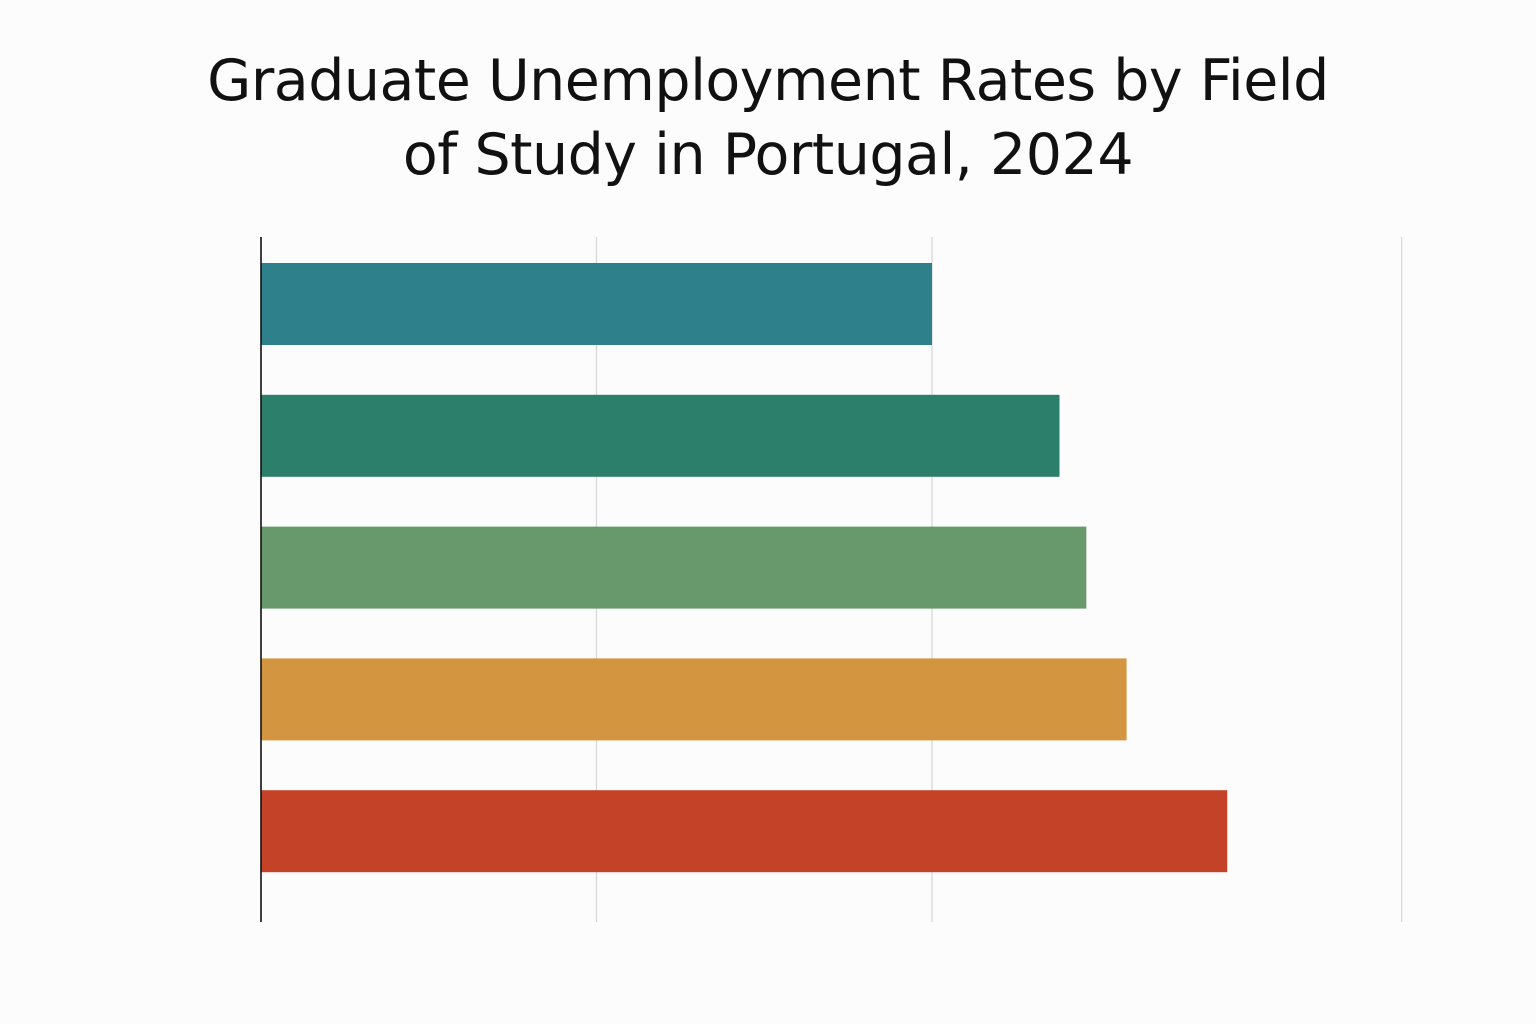 This screenshot has height=1024, width=1536. Describe the element at coordinates (768, 155) in the screenshot. I see `chart-title-line-2: of Study in Portugal, 2024` at that location.